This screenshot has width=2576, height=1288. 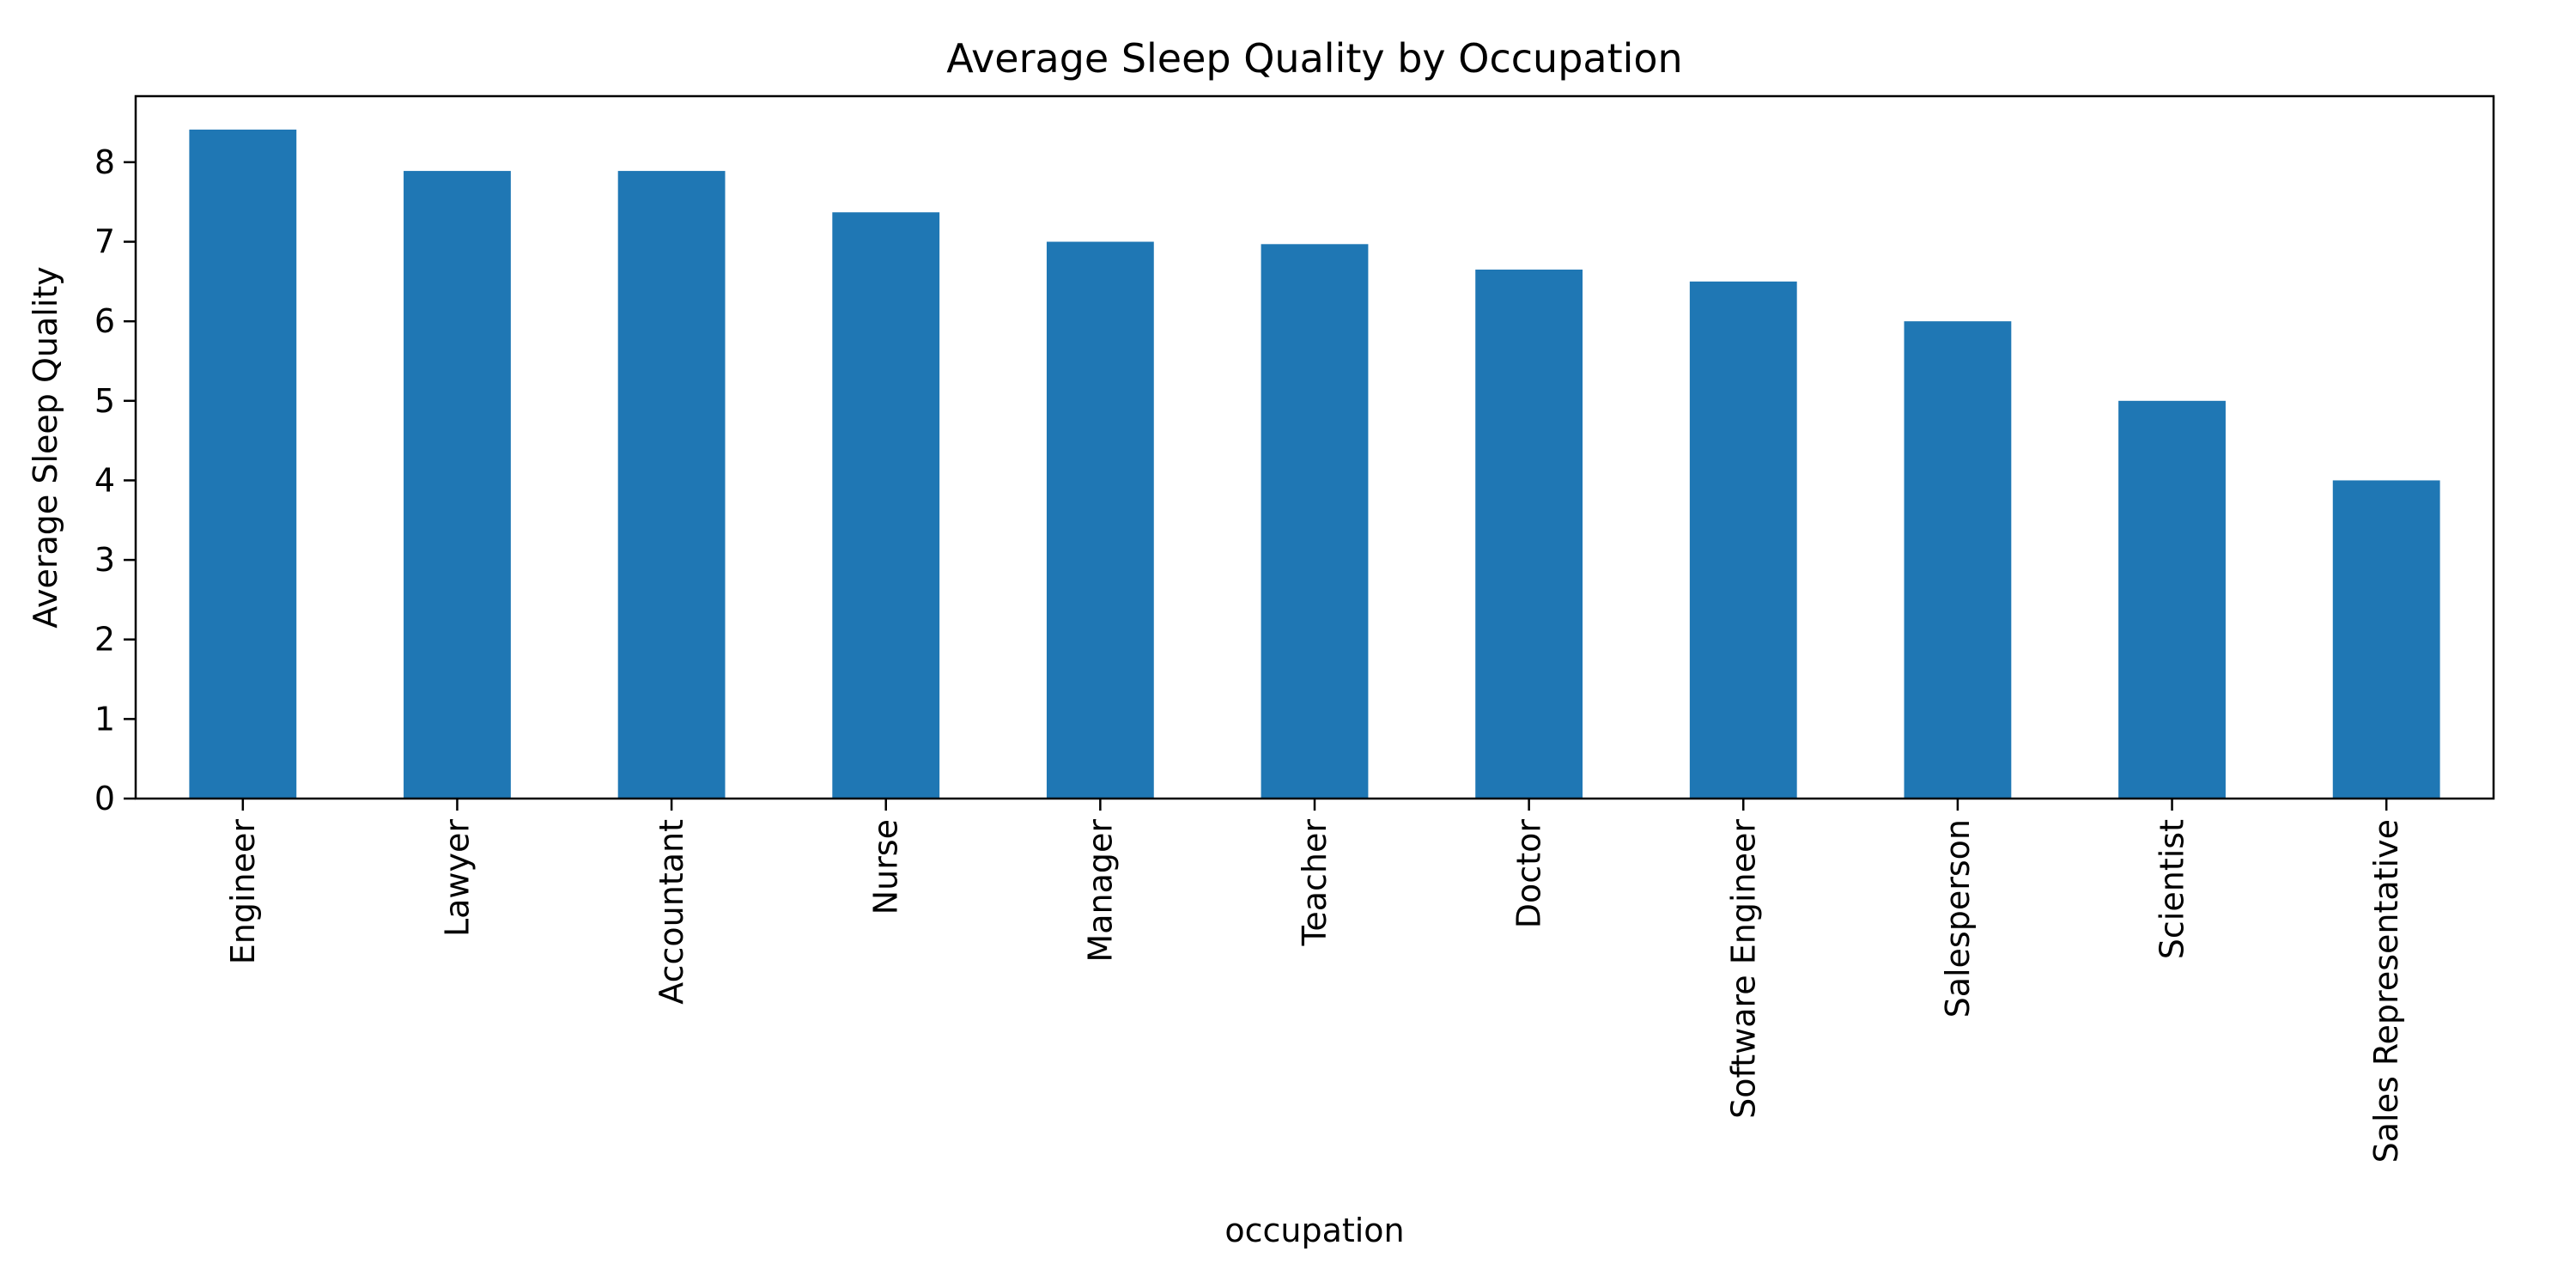 I want to click on x-tick-label: Sales Representative, so click(x=2386, y=991).